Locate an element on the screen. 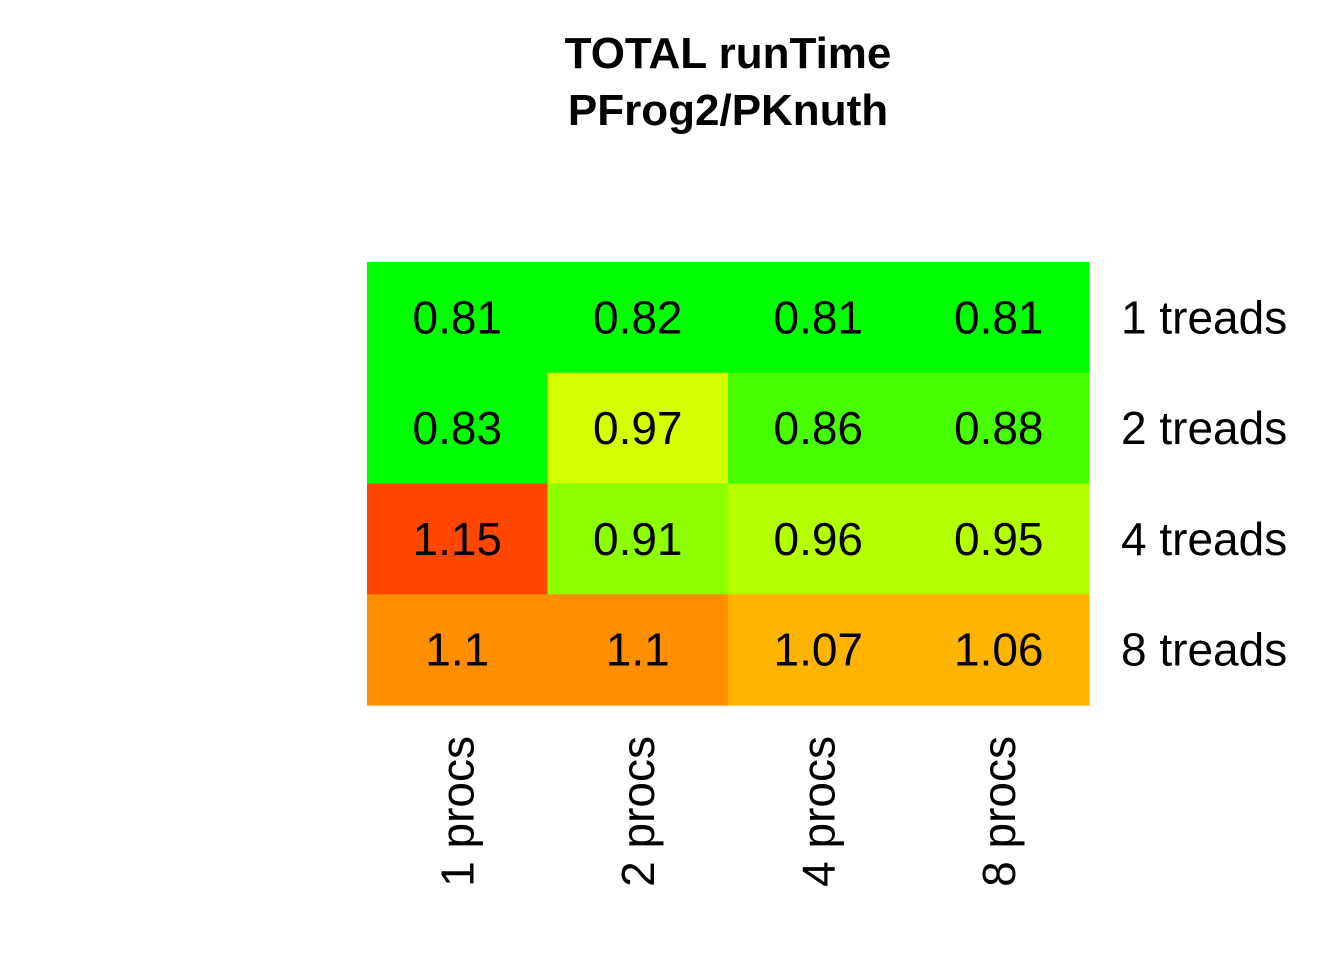 The image size is (1344, 960). column-label: 4 procs is located at coordinates (818, 811).